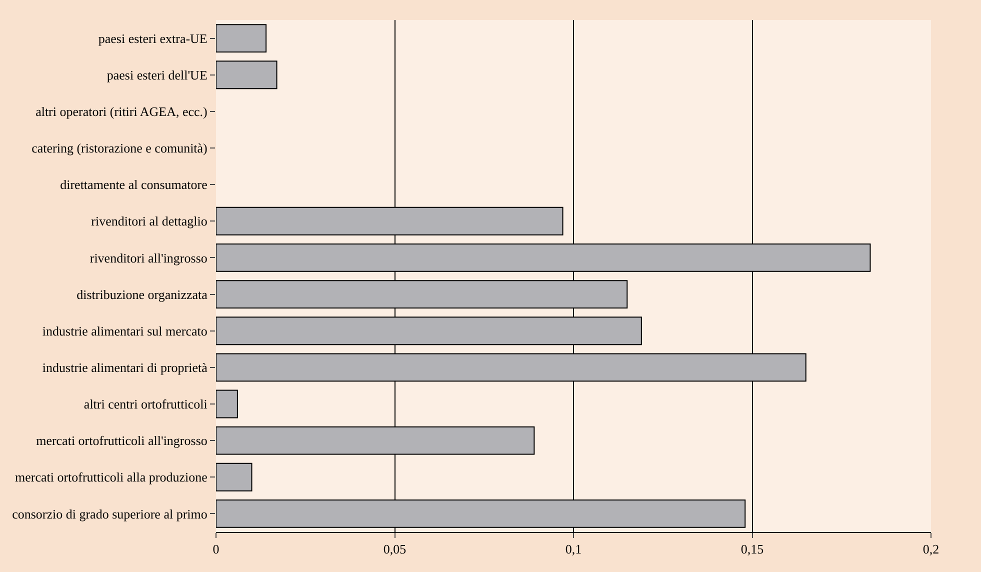 The image size is (981, 572). What do you see at coordinates (122, 111) in the screenshot?
I see `y-tick-label: altri operatori (ritiri AGEA, ecc.)` at bounding box center [122, 111].